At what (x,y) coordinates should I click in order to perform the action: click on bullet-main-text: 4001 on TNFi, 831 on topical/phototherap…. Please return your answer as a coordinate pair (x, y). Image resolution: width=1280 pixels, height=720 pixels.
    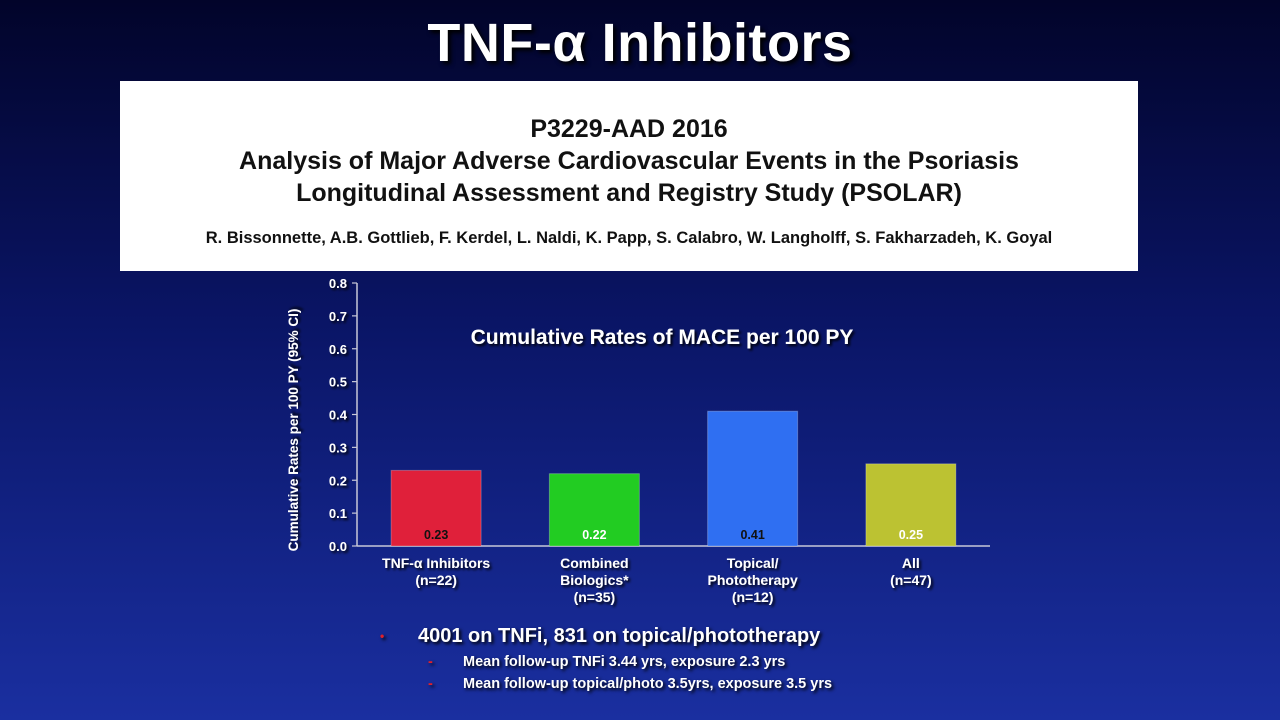
    Looking at the image, I should click on (619, 636).